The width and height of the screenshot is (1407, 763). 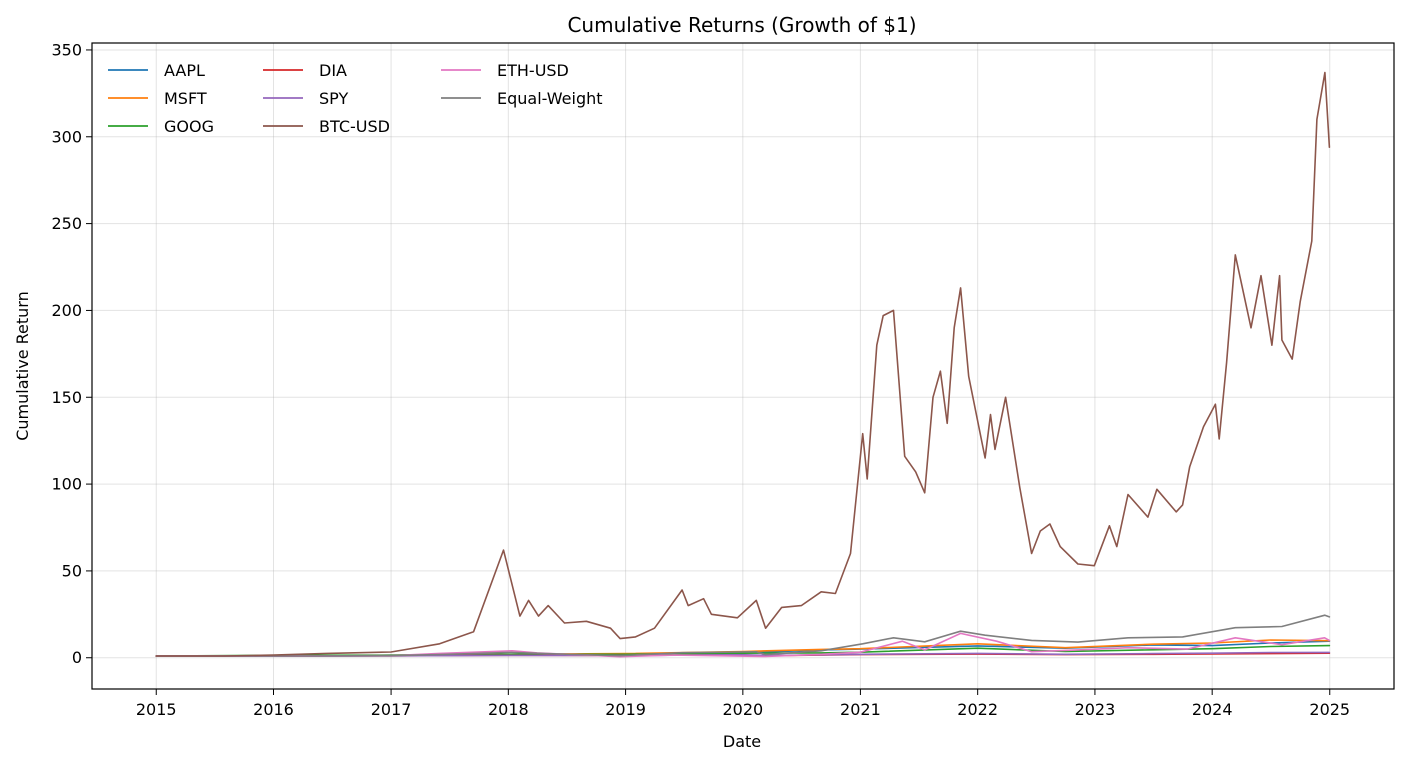 What do you see at coordinates (71, 353) in the screenshot?
I see `y-axis: 0 50 100 150 200 250 300 350` at bounding box center [71, 353].